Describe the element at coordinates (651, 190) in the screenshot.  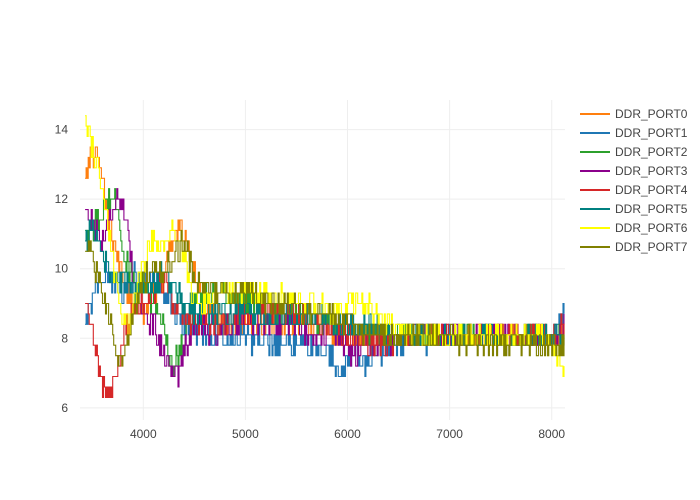
I see `legend-label: DDR_PORT4` at that location.